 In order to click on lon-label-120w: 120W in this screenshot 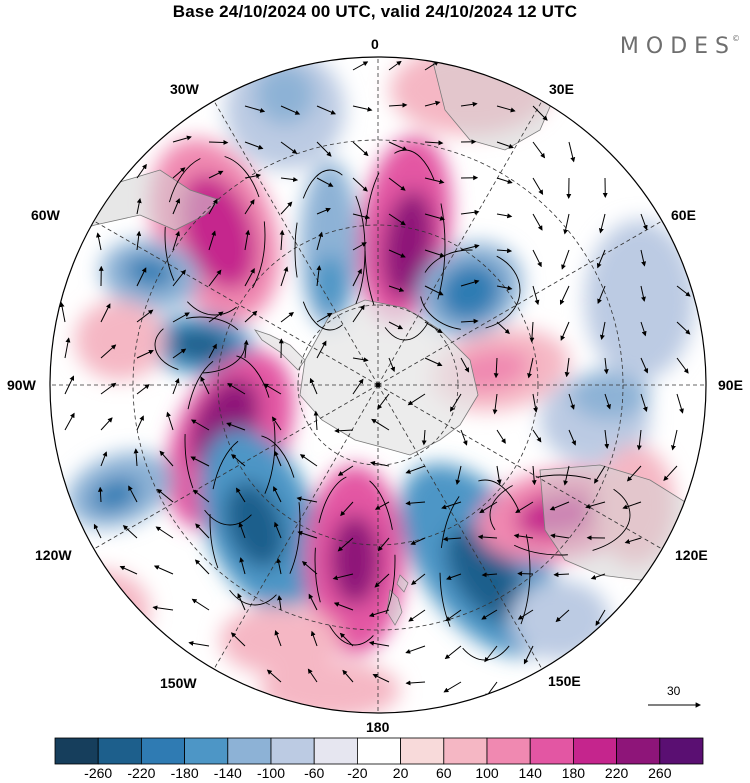, I will do `click(53, 555)`.